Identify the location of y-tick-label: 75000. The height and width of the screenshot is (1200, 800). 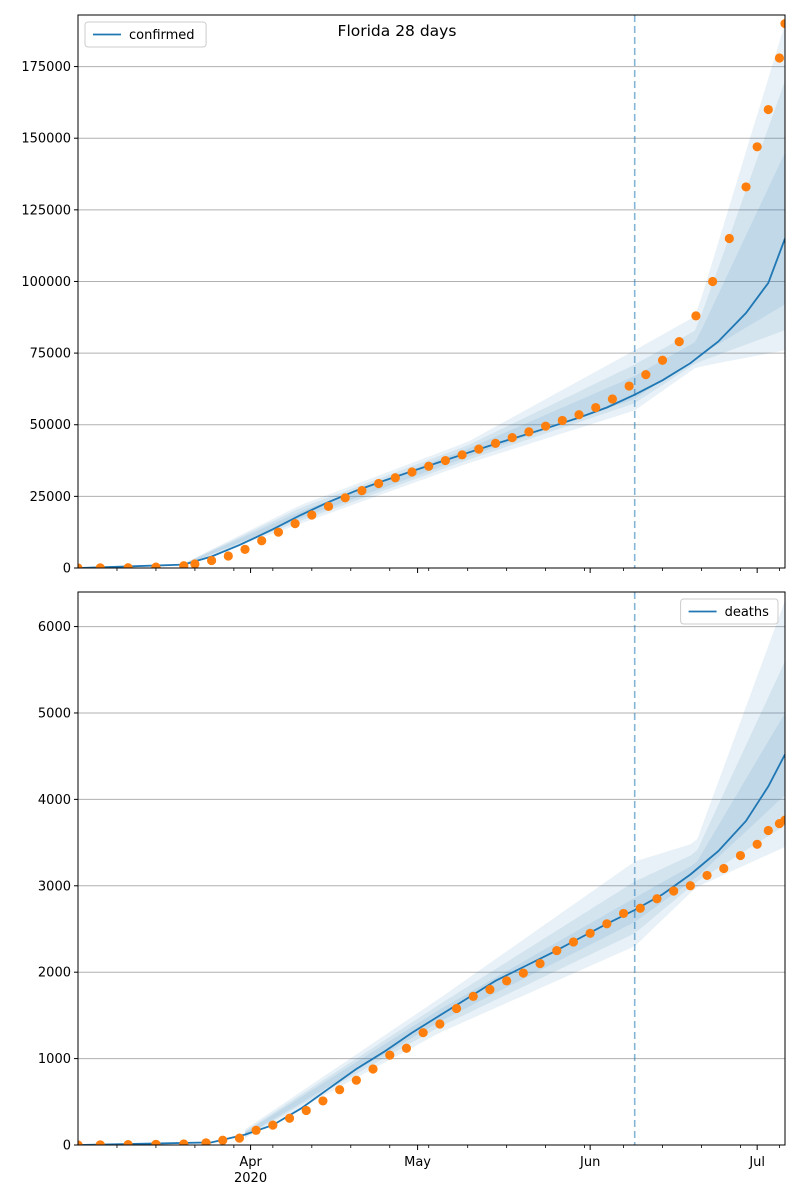
(50, 354).